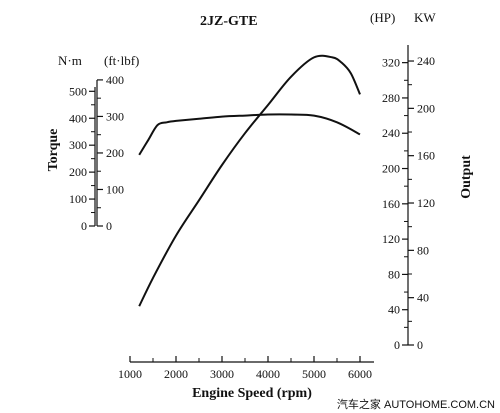 Image resolution: width=500 pixels, height=413 pixels. What do you see at coordinates (78, 118) in the screenshot?
I see `nm-tick-label: 400` at bounding box center [78, 118].